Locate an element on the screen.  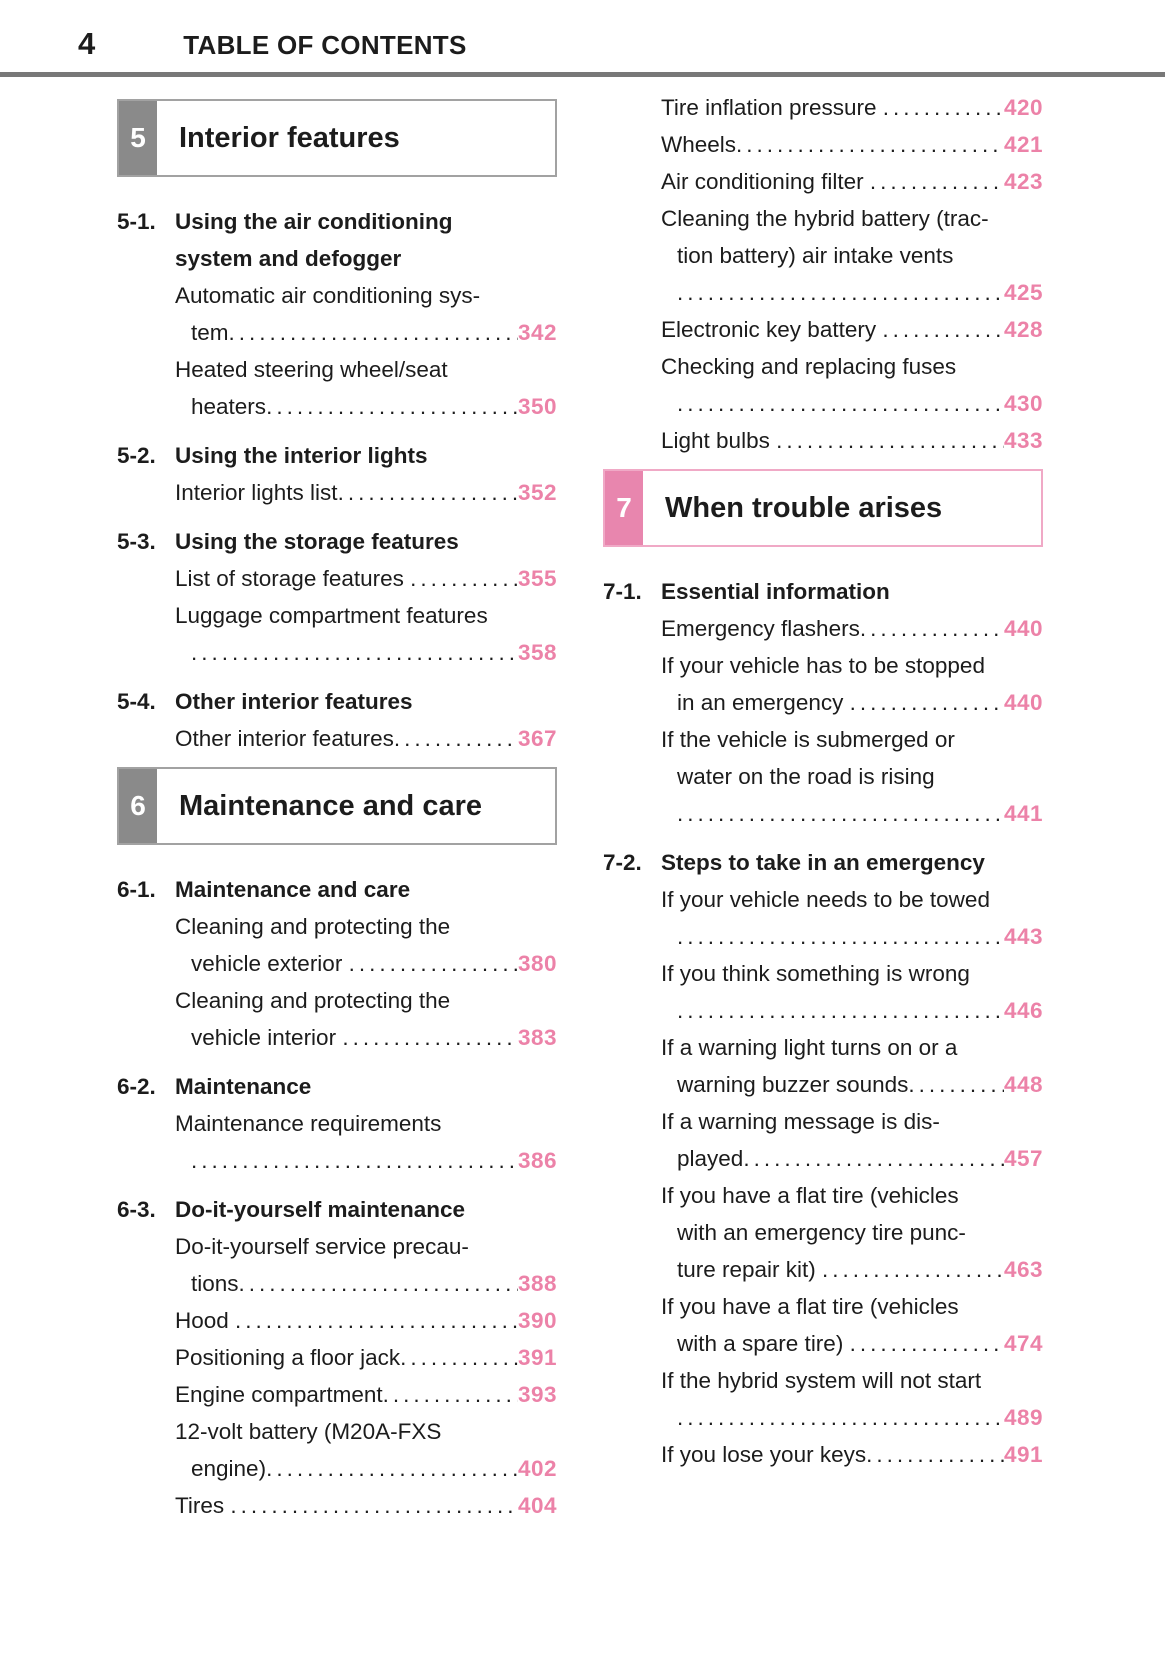
section-title: Steps to take in an emergency is located at coordinates (823, 862).